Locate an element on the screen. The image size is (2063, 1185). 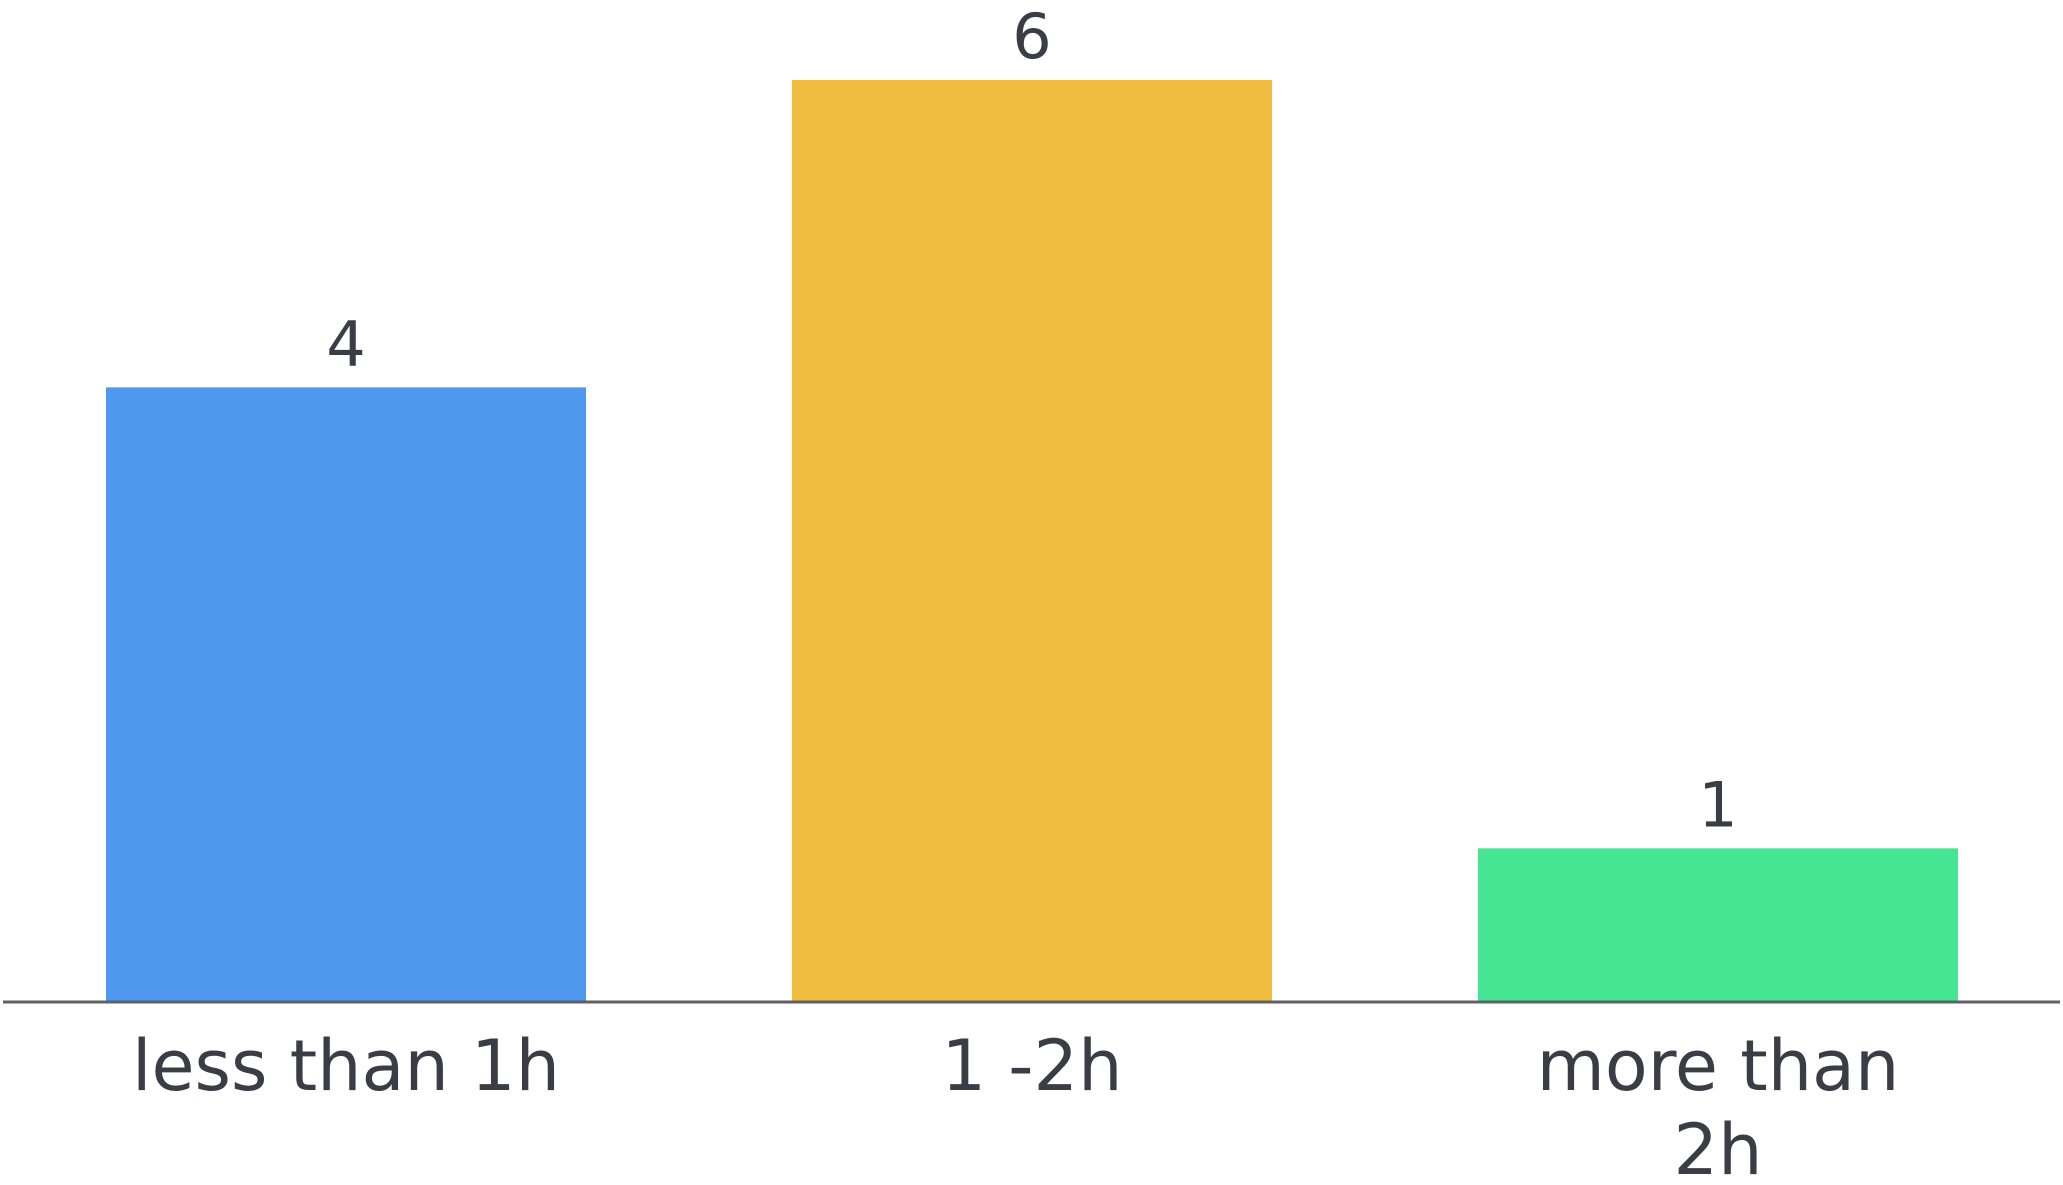
category-label-0: less than 1h is located at coordinates (346, 1066).